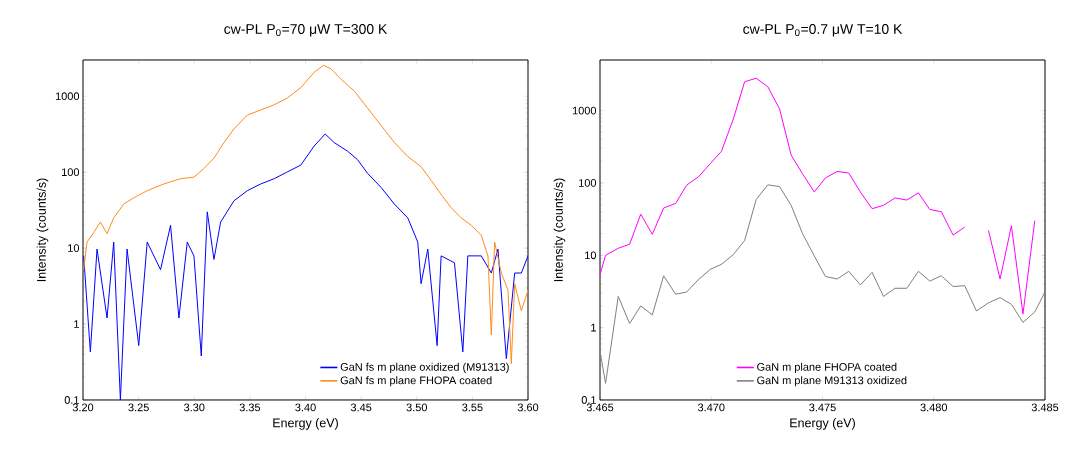 Image resolution: width=1069 pixels, height=450 pixels. I want to click on x-tick-label: 3.25, so click(138, 407).